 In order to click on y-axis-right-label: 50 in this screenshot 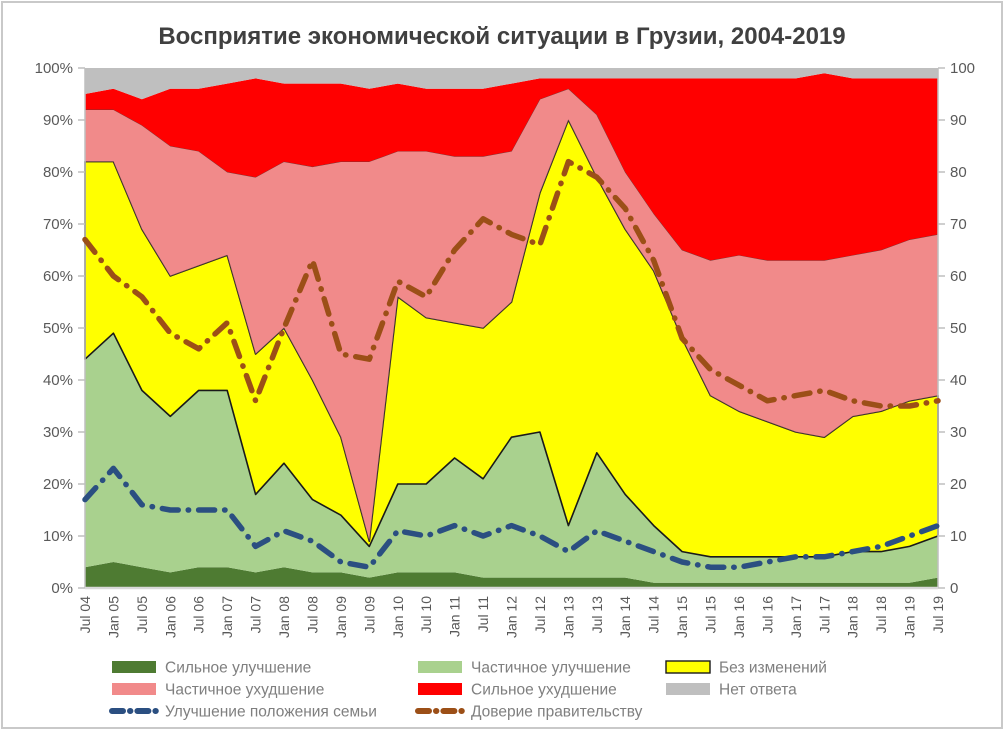, I will do `click(958, 328)`.